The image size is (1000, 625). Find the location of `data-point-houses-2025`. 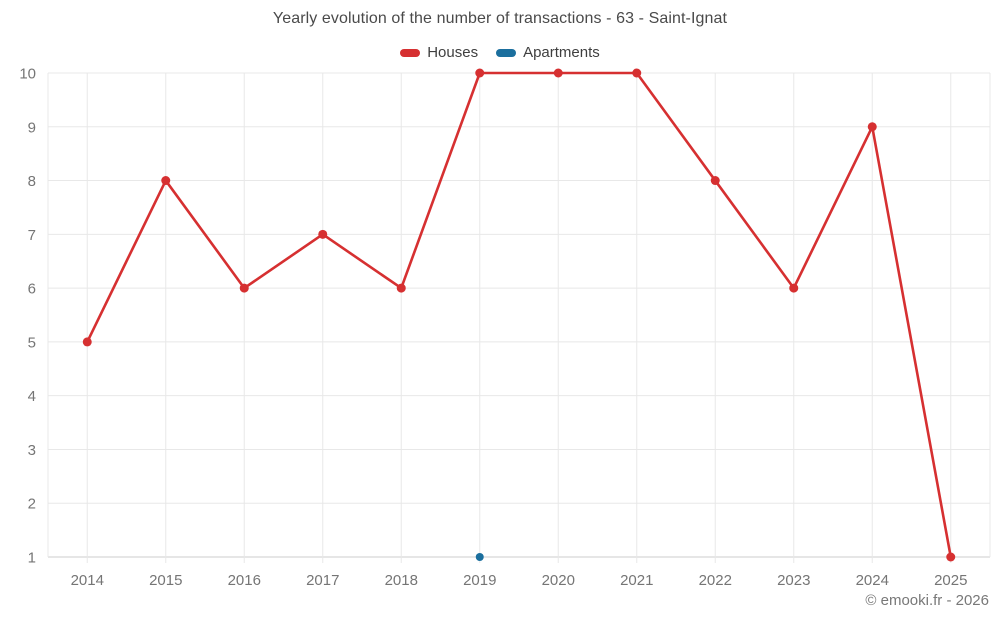

data-point-houses-2025 is located at coordinates (951, 557).